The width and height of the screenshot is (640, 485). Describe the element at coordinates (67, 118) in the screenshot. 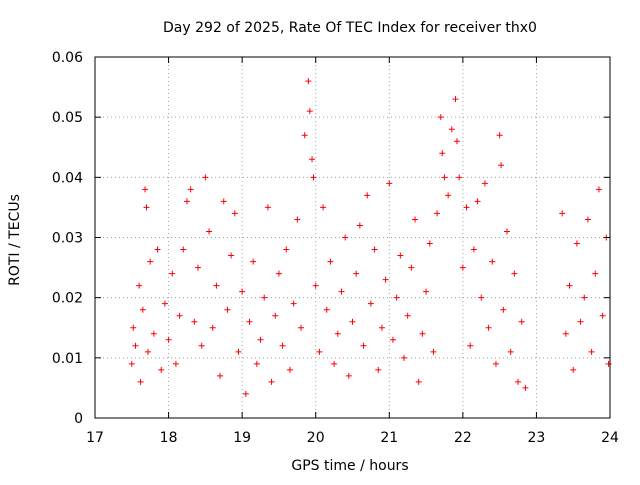

I see `y-tick-label: 0.05` at that location.